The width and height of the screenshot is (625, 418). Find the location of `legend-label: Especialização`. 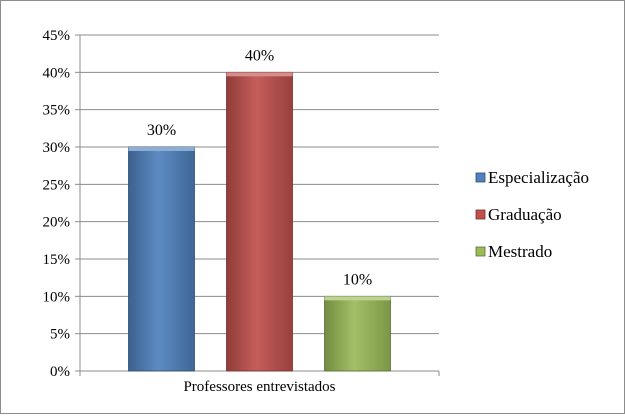

legend-label: Especialização is located at coordinates (538, 177).